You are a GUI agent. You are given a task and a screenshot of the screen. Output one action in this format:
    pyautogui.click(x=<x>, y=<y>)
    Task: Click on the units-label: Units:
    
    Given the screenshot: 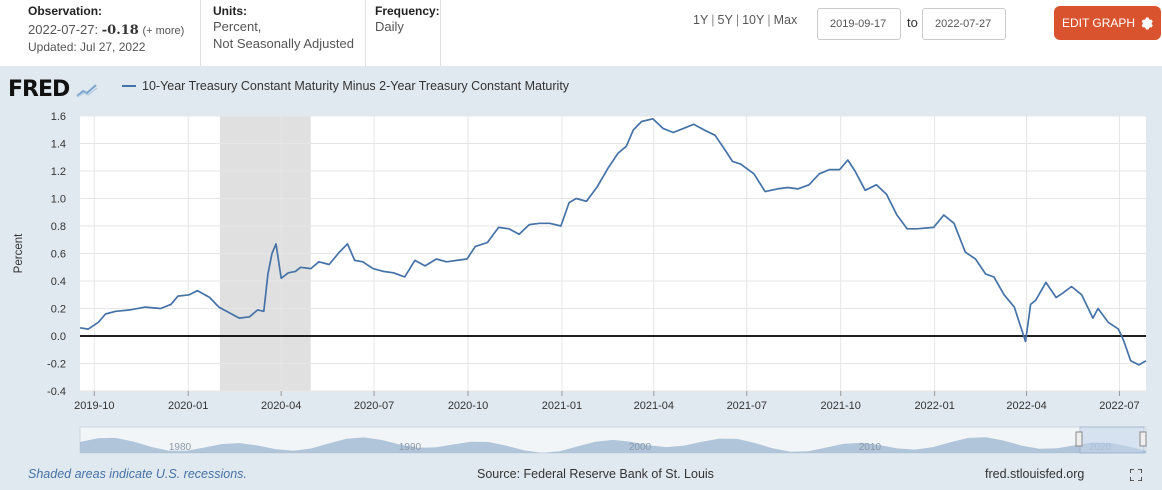 What is the action you would take?
    pyautogui.click(x=230, y=11)
    